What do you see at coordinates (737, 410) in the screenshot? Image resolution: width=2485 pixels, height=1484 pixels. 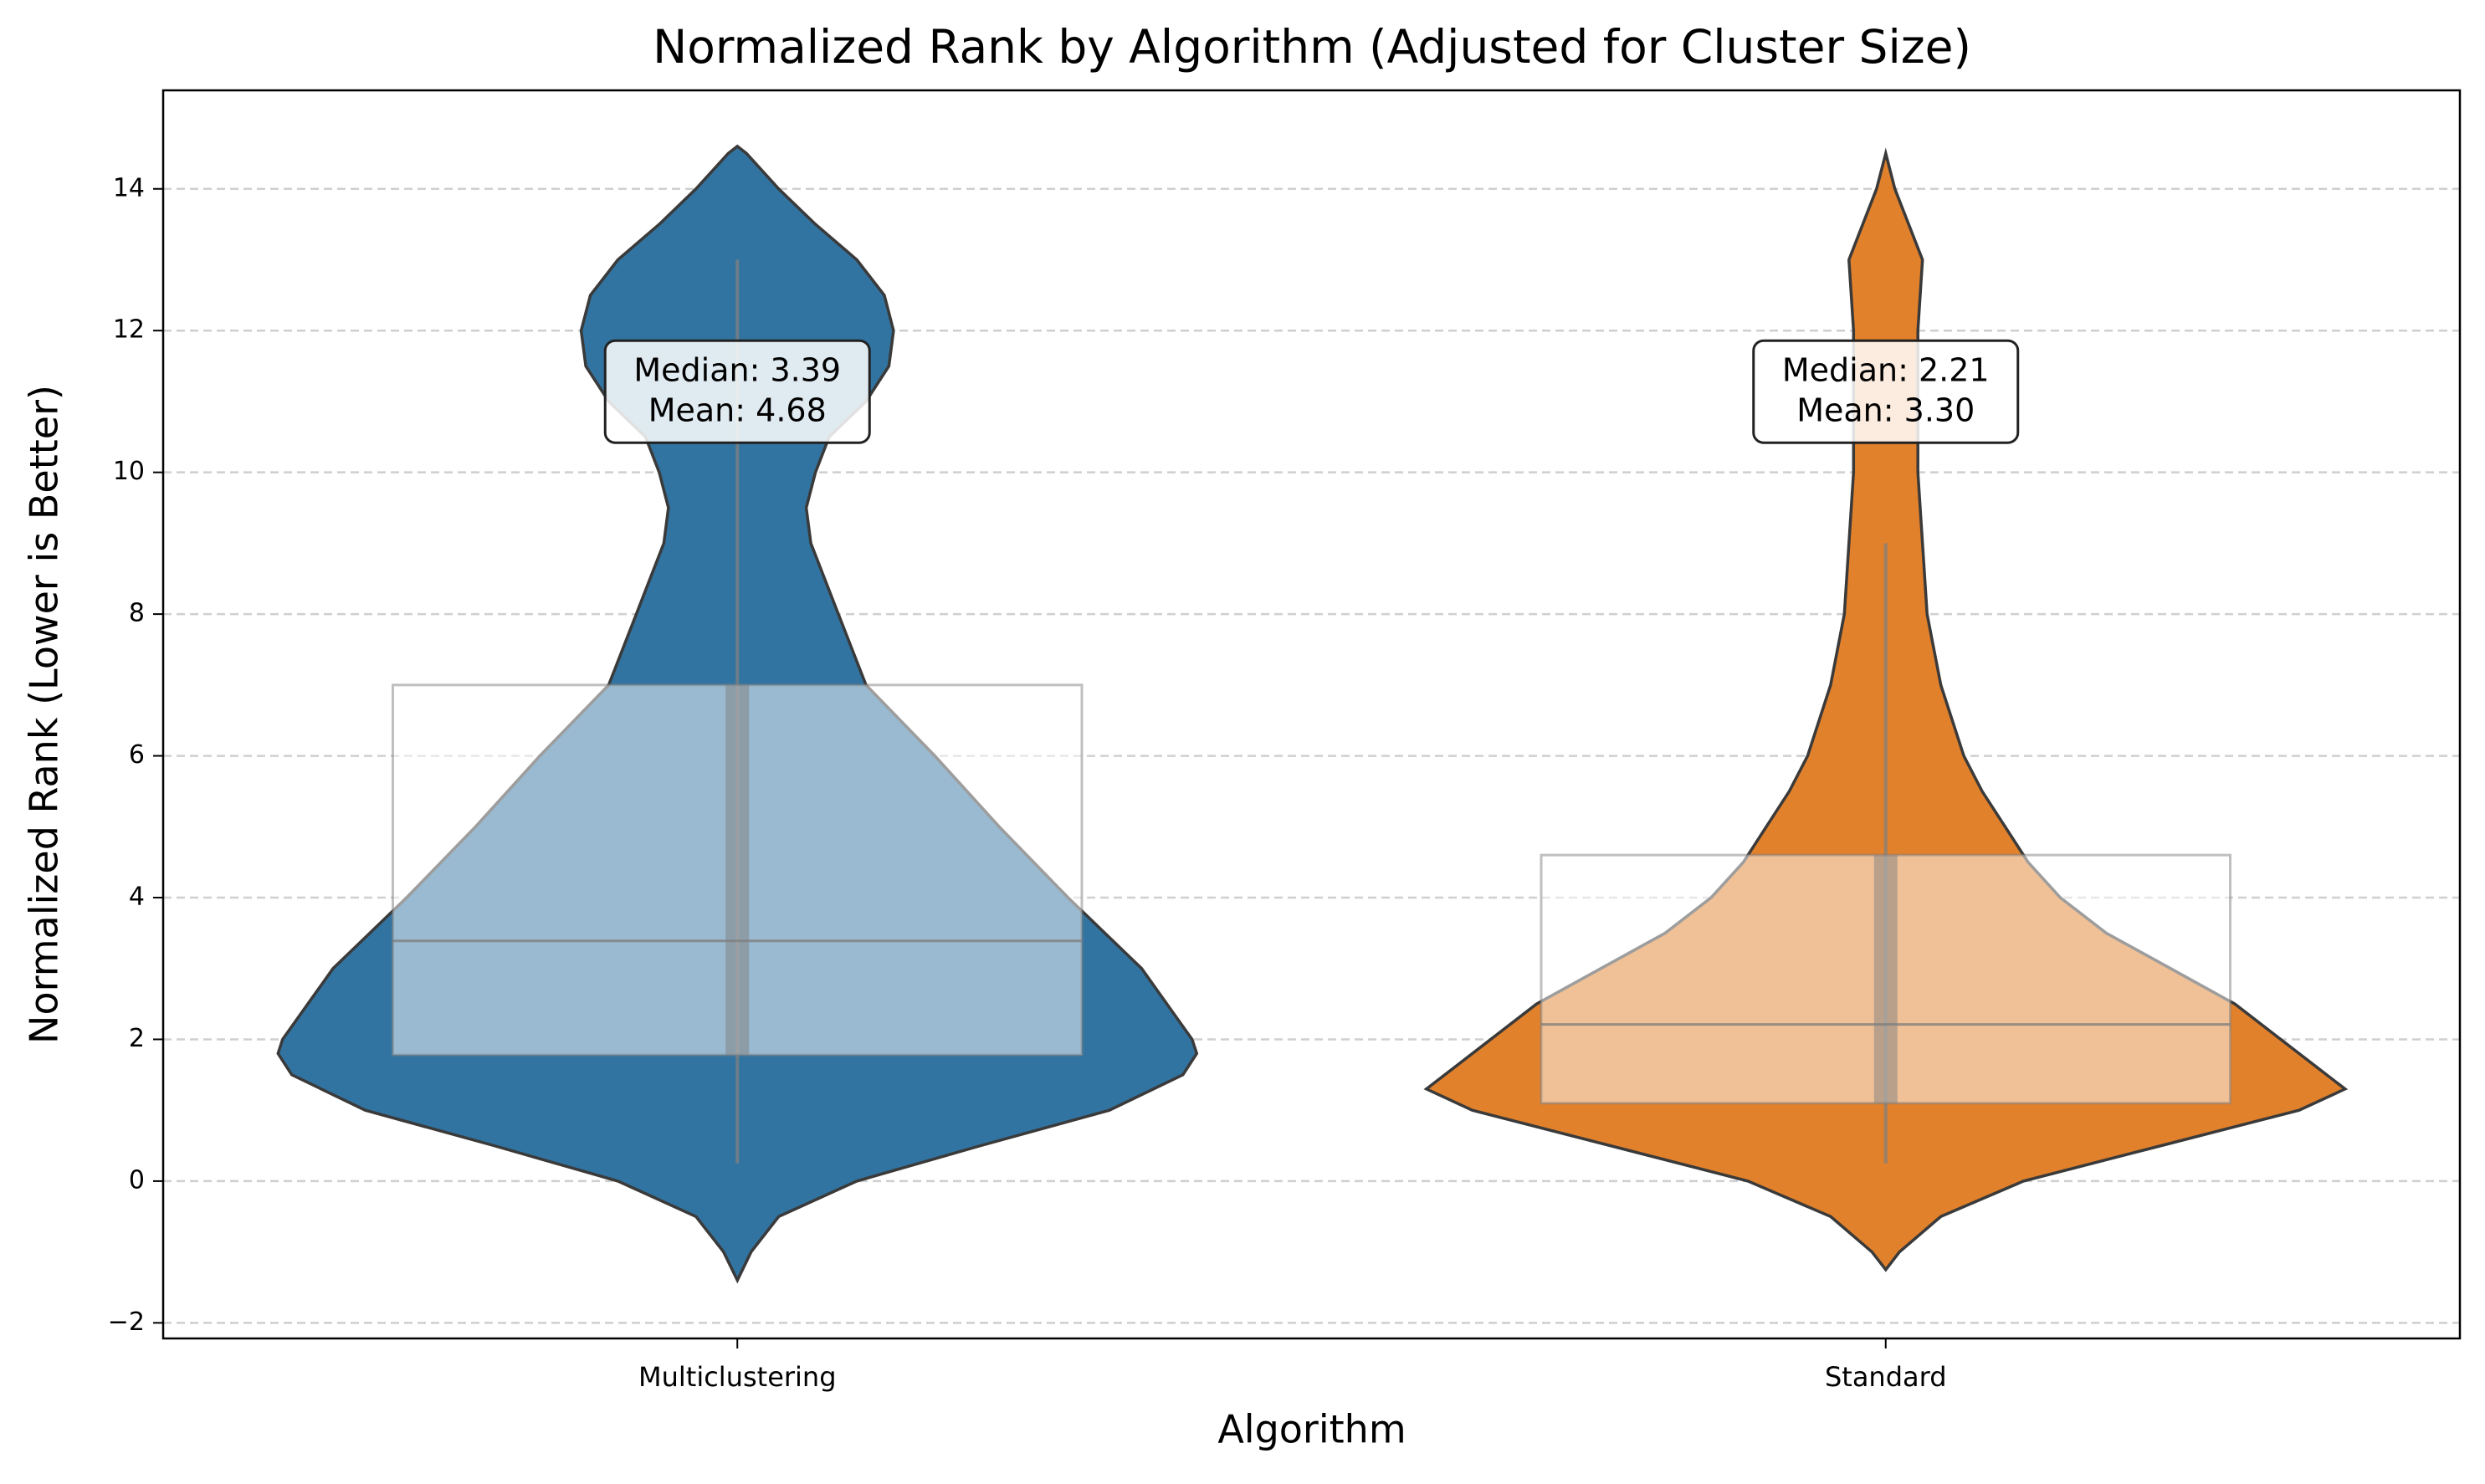 I see `annotation: Mean: 4.68` at bounding box center [737, 410].